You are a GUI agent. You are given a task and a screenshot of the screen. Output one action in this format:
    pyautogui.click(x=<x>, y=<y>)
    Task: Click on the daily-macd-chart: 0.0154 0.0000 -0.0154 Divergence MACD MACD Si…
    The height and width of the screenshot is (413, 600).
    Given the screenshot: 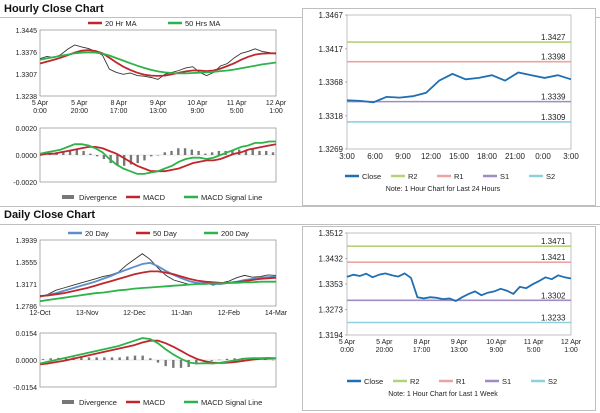 What is the action you would take?
    pyautogui.click(x=145, y=369)
    